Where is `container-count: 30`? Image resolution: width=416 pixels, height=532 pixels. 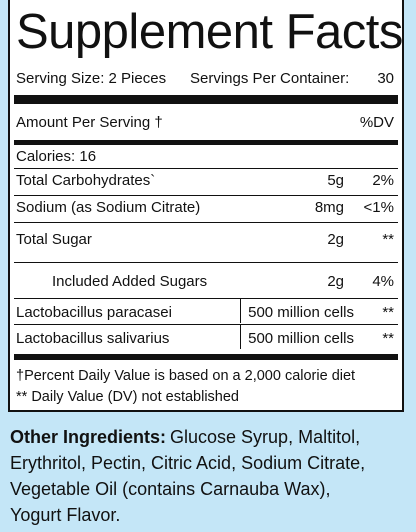
container-count: 30 is located at coordinates (385, 78).